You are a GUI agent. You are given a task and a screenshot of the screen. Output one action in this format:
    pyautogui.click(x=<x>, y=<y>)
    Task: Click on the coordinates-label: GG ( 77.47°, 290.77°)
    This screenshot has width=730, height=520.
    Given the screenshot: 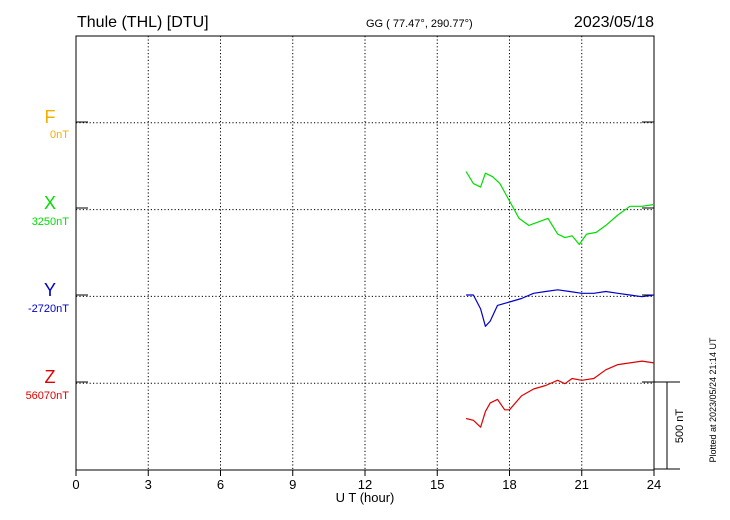 What is the action you would take?
    pyautogui.click(x=419, y=24)
    